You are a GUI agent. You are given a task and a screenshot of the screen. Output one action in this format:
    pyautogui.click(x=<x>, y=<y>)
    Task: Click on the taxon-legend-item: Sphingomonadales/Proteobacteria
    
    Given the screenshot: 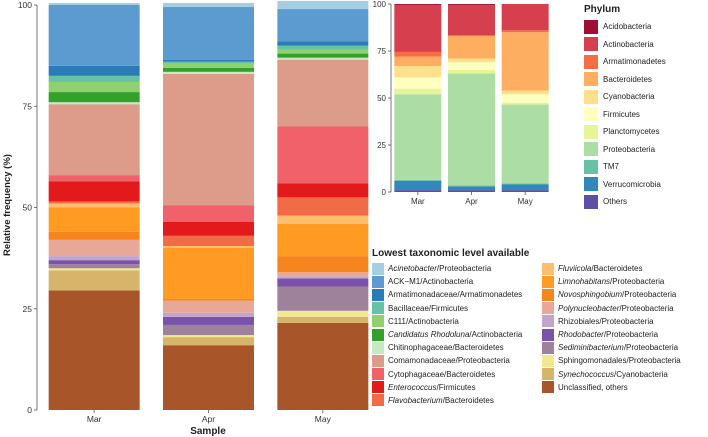 What is the action you would take?
    pyautogui.click(x=622, y=360)
    